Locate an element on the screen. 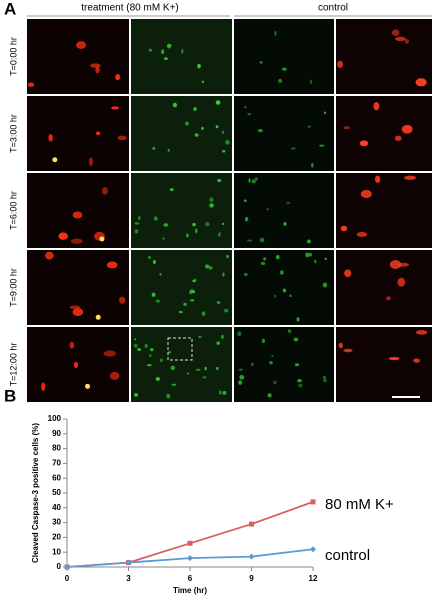 The height and width of the screenshot is (600, 437). x-tick-label: 9 is located at coordinates (251, 578).